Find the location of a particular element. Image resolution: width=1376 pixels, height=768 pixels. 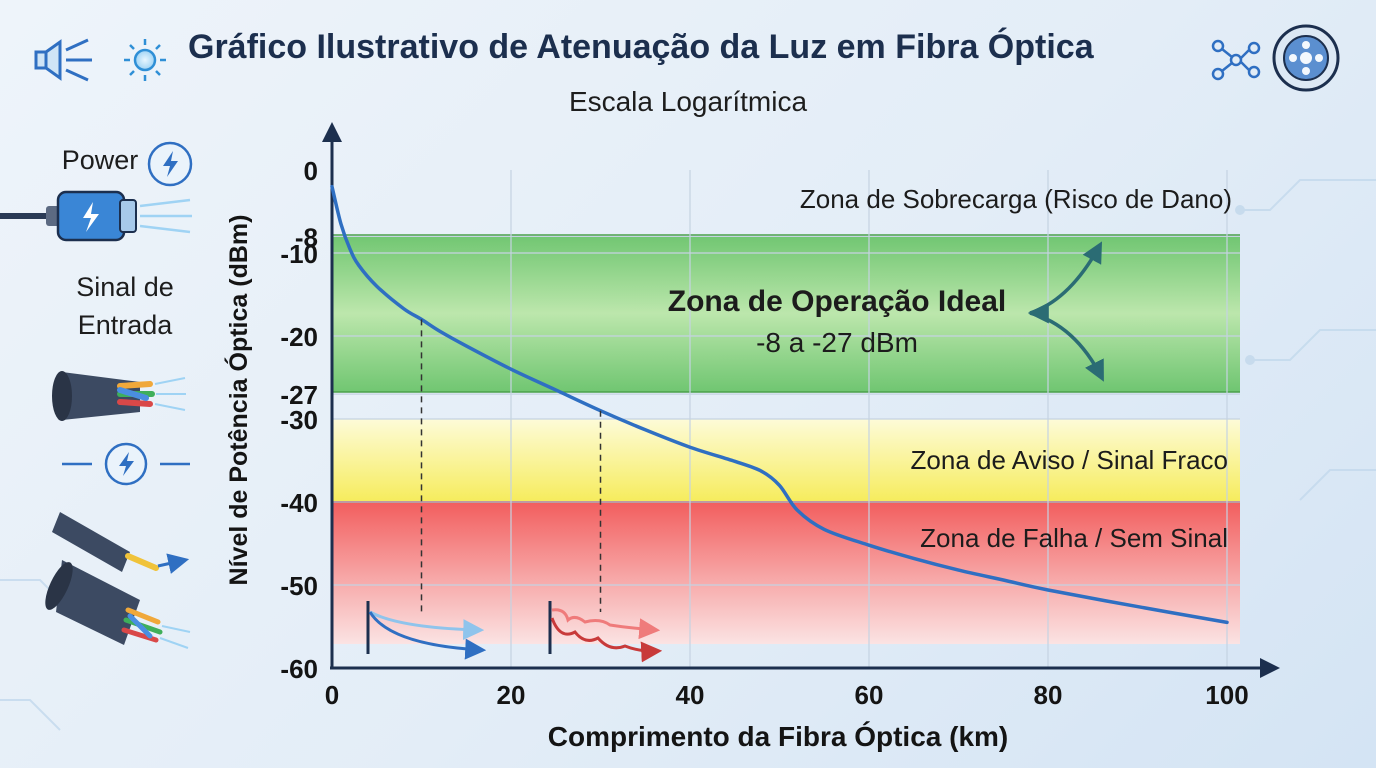

y-tick-label: -50 is located at coordinates (299, 586).